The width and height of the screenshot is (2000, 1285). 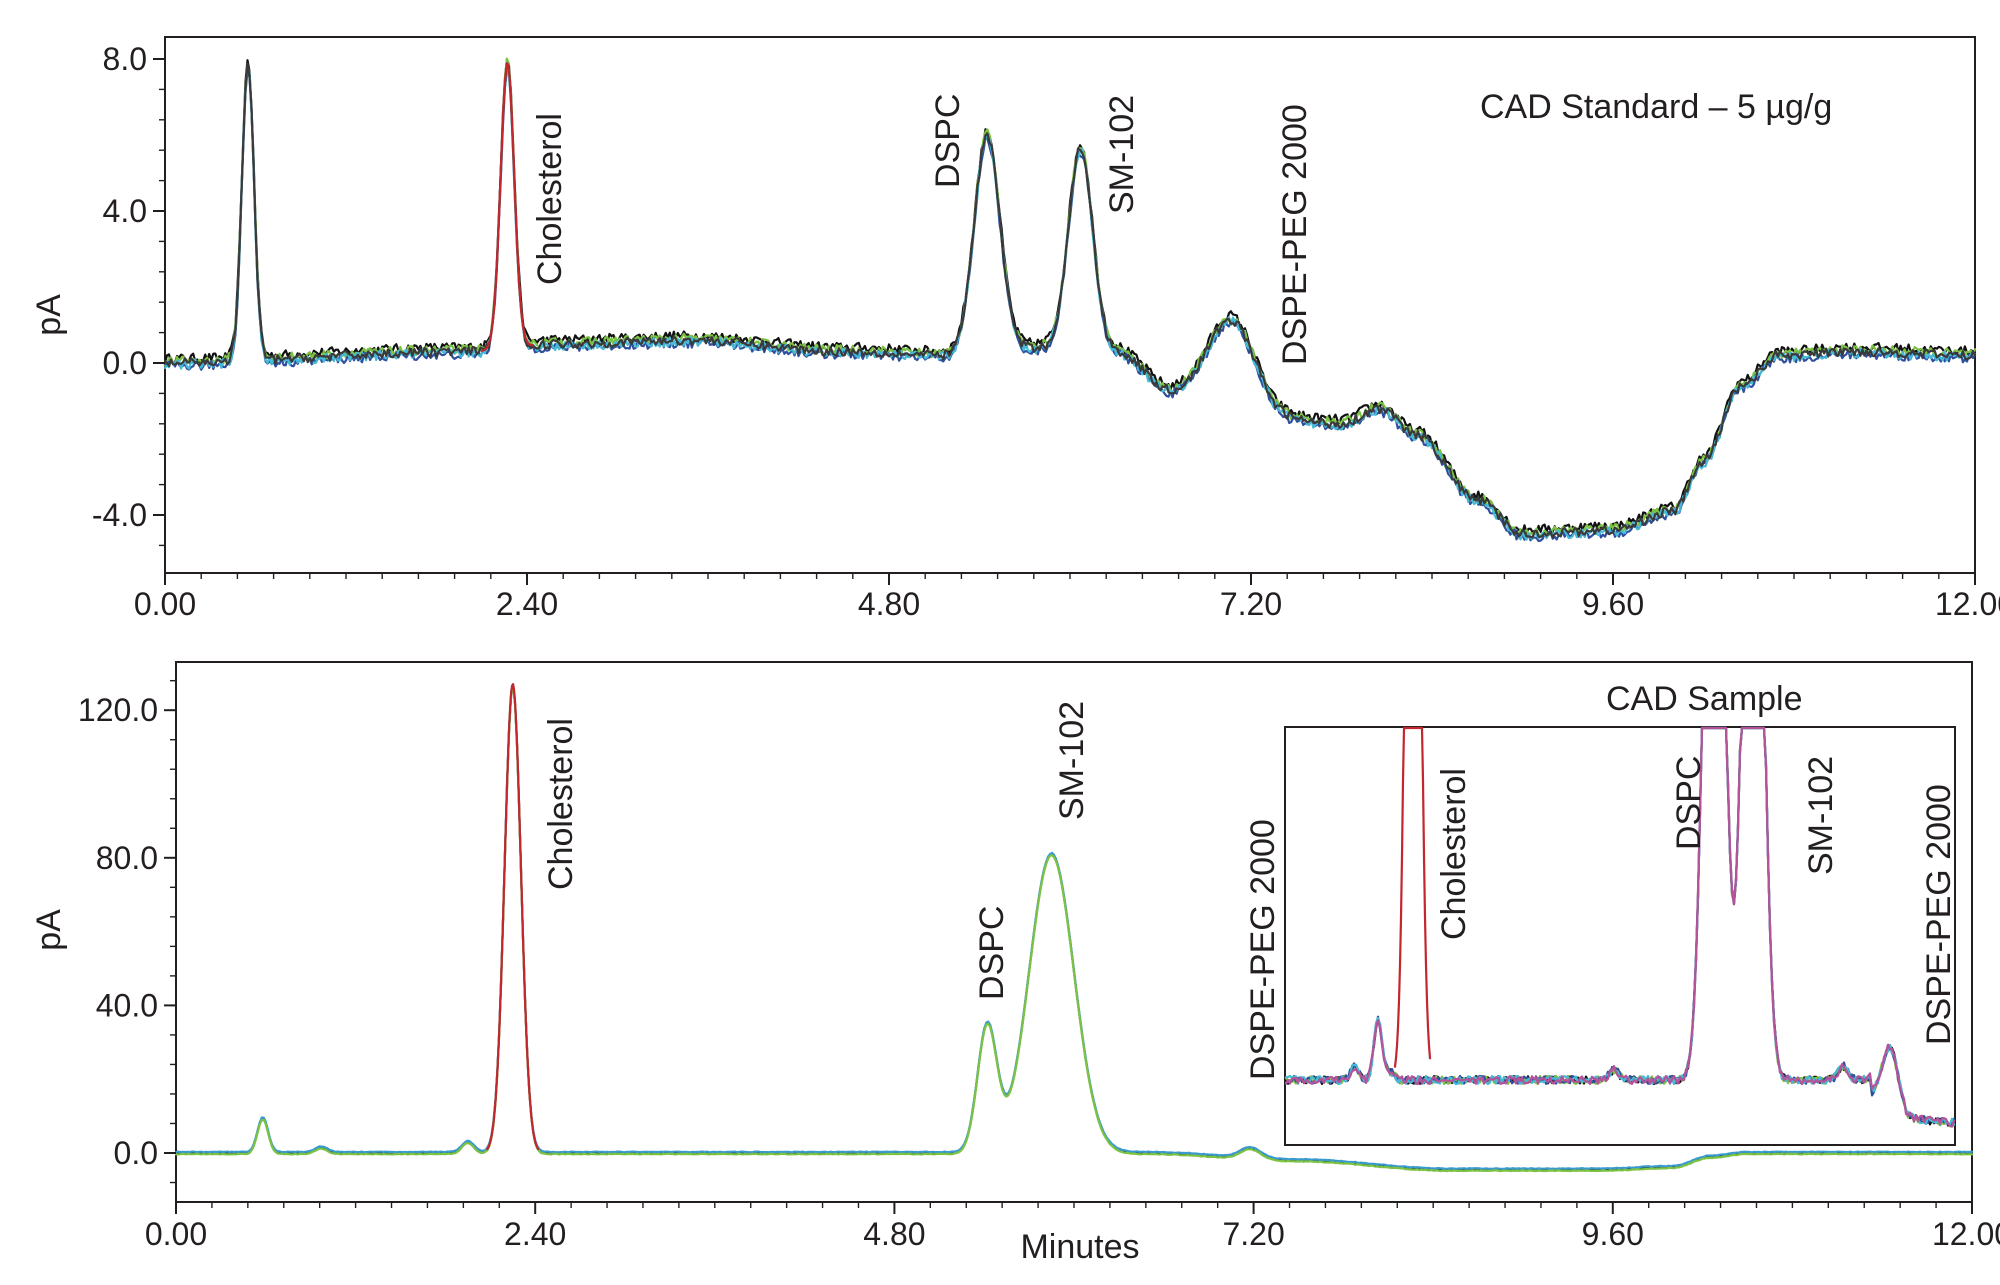 I want to click on bottom-x-axis-label: Minutes, so click(x=1079, y=1247).